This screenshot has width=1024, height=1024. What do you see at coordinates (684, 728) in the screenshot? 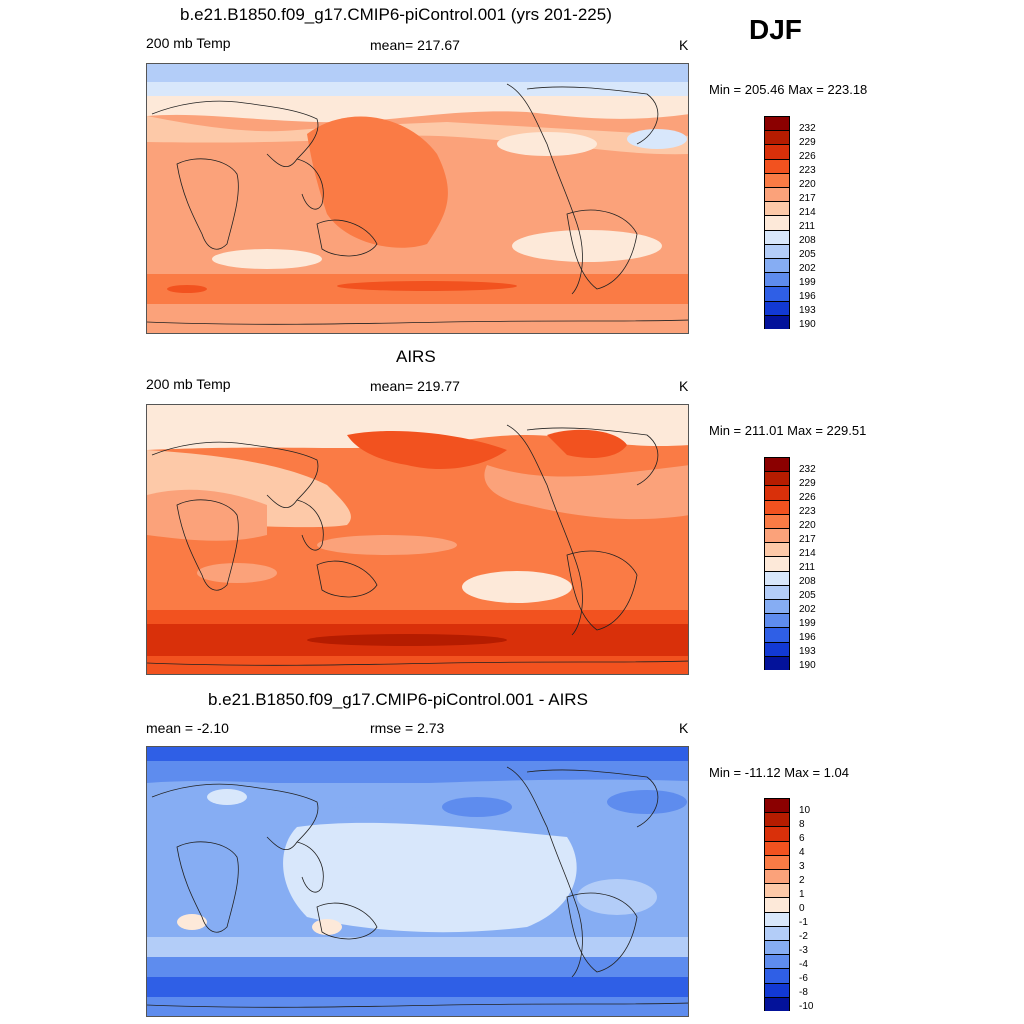
I see `panel3-units-label: K` at bounding box center [684, 728].